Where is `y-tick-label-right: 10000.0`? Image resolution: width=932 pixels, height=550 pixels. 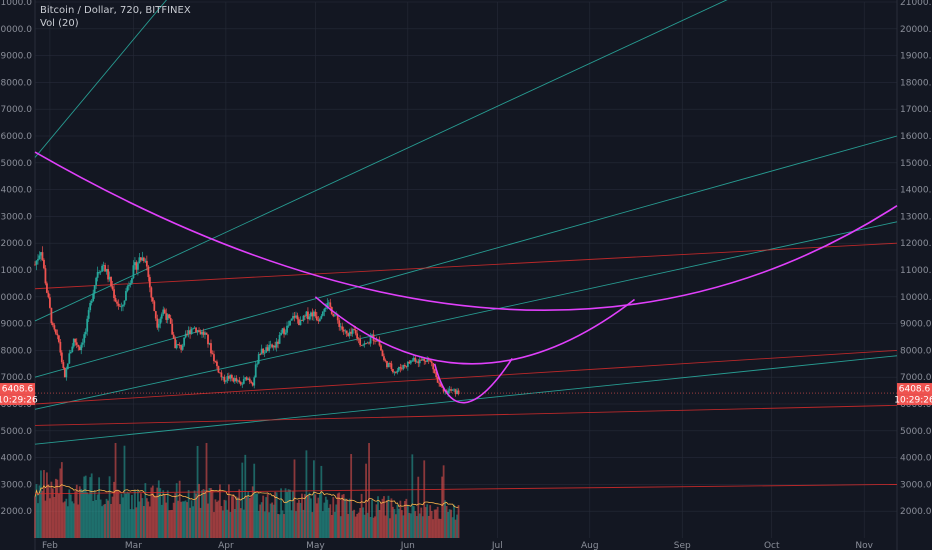
y-tick-label-right: 10000.0 is located at coordinates (916, 298).